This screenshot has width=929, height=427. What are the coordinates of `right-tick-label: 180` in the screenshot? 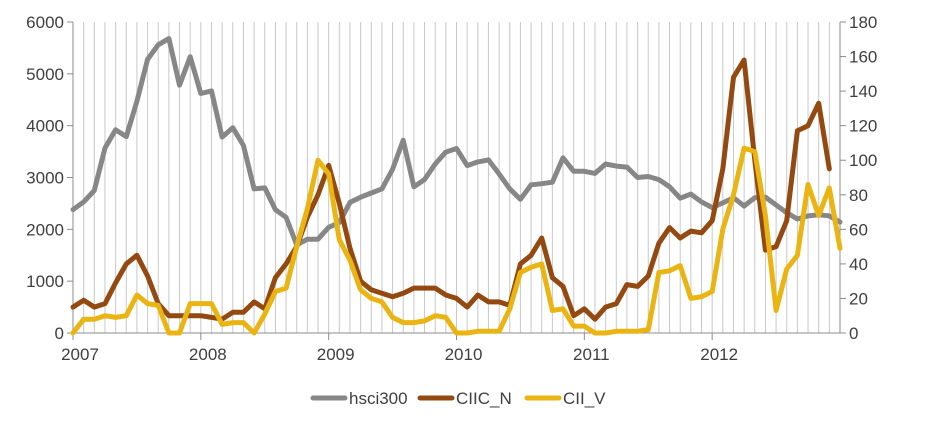 It's located at (863, 22).